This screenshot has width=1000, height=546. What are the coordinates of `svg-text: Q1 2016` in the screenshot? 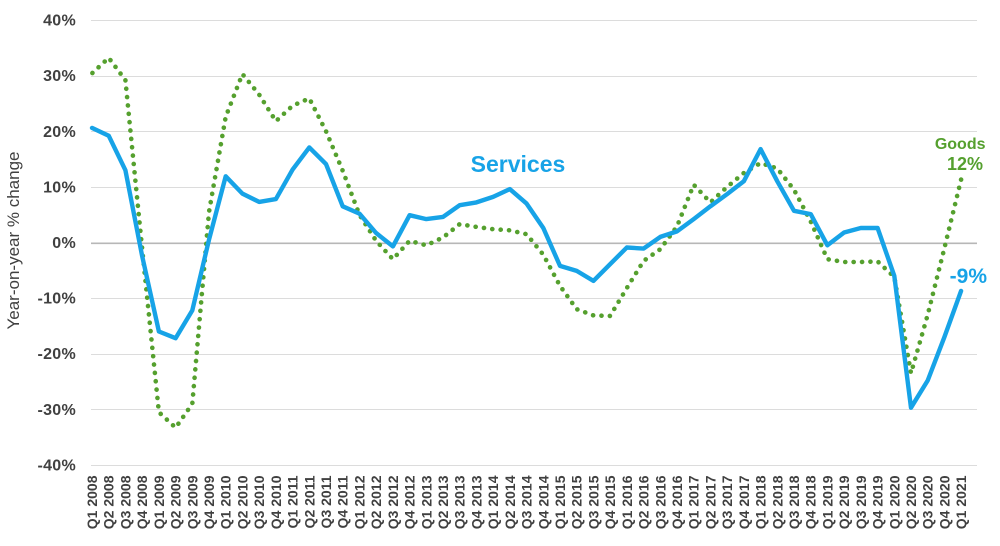 It's located at (627, 502).